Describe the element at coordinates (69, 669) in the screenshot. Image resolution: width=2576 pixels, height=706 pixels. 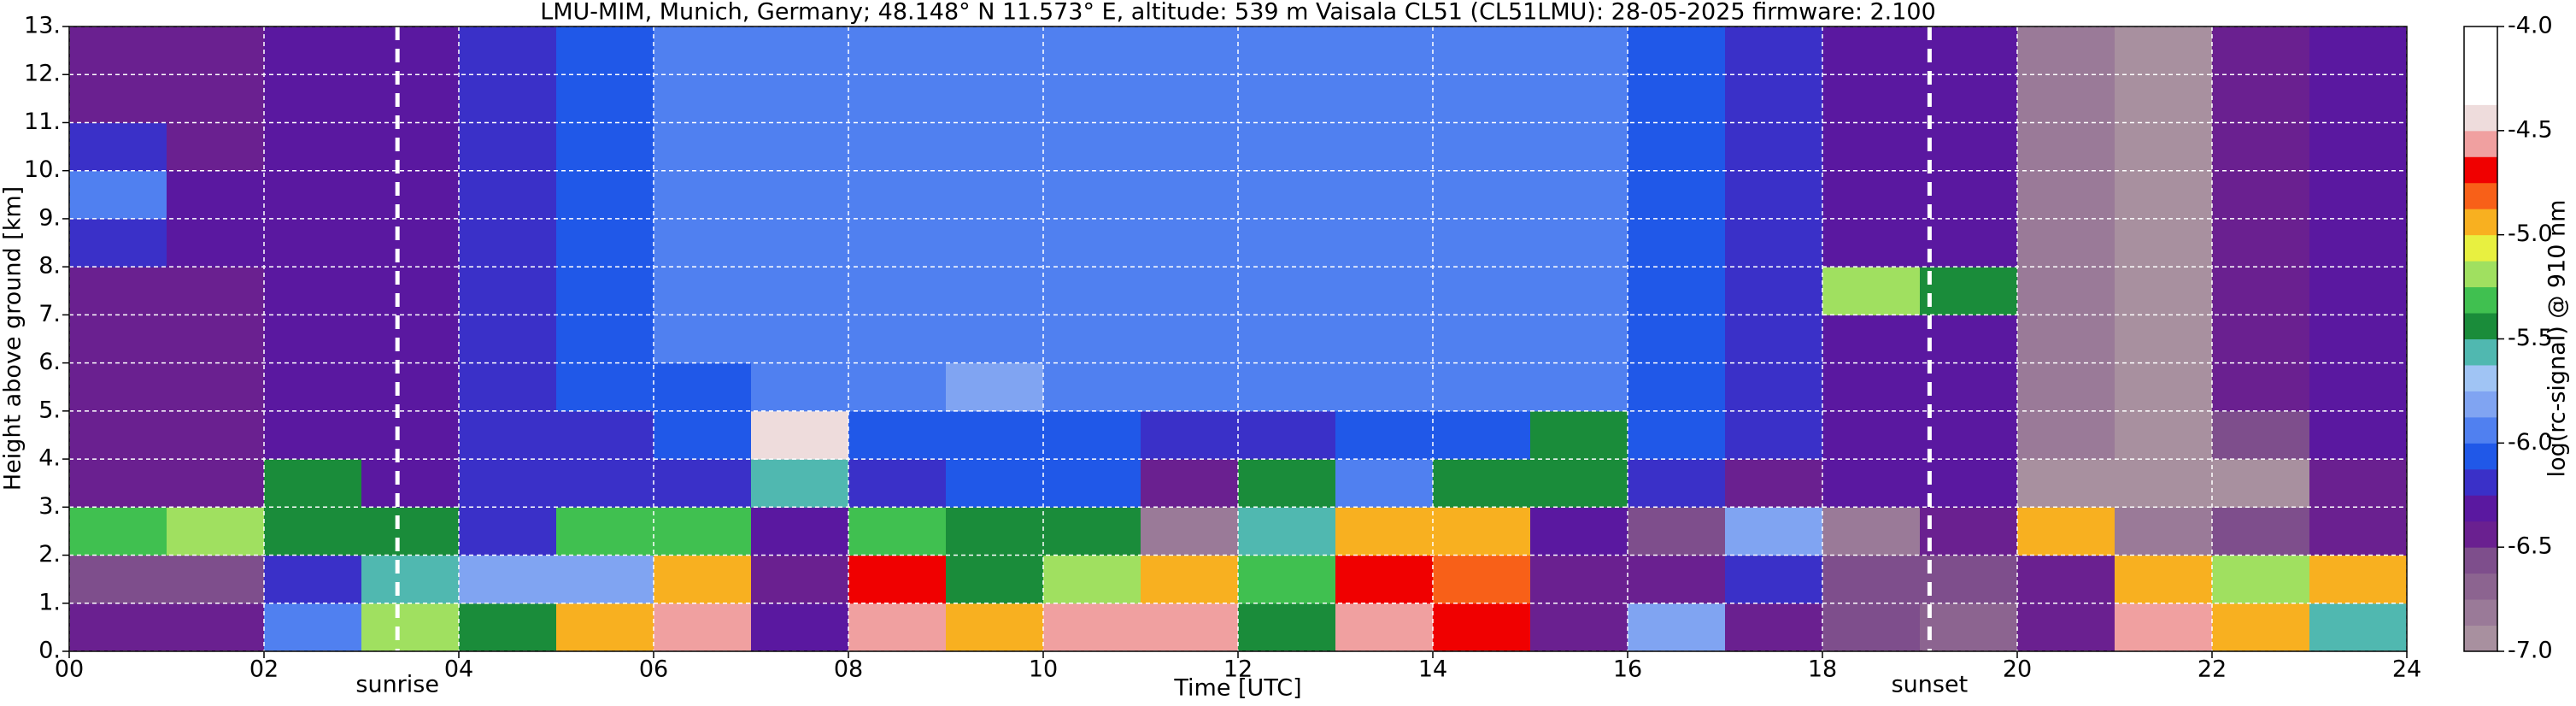
I see `x-tick-label: 00` at that location.